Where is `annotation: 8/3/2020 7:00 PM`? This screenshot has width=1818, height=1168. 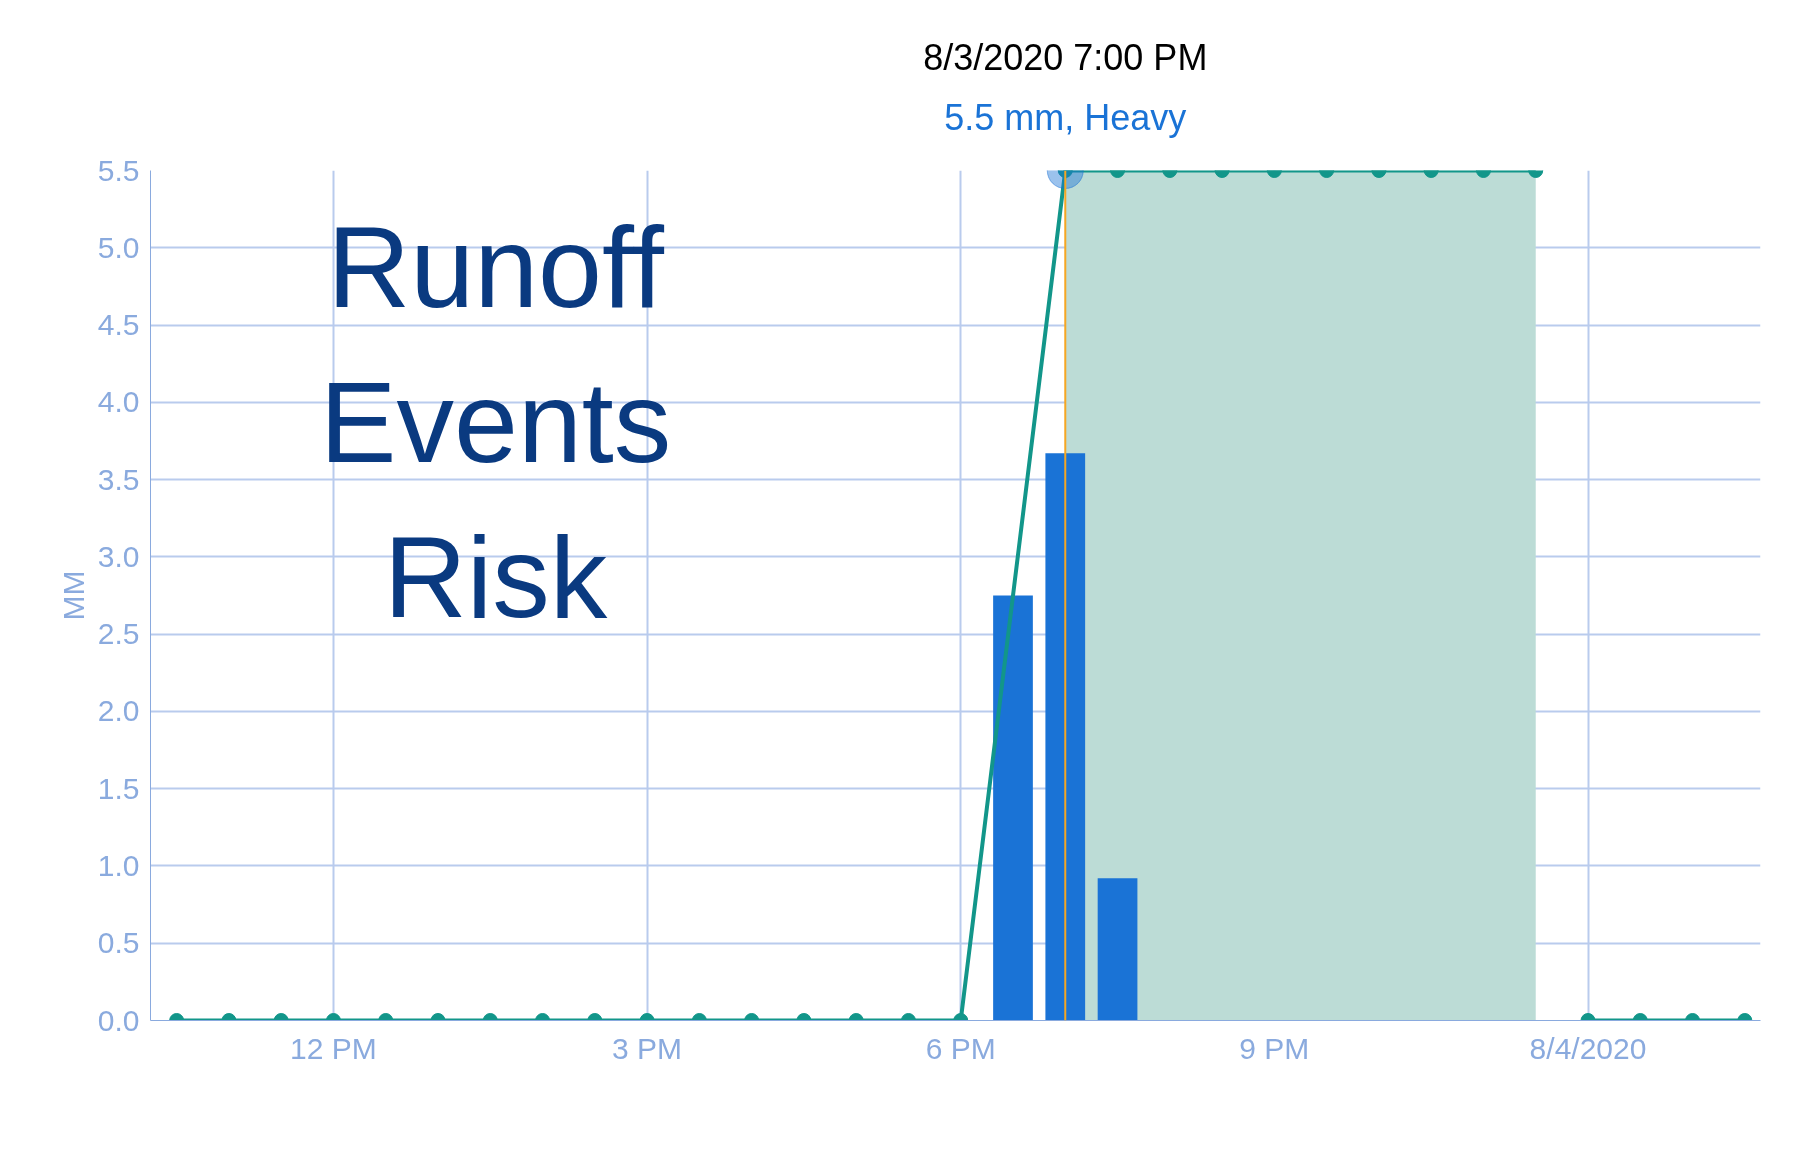
annotation: 8/3/2020 7:00 PM is located at coordinates (1065, 57).